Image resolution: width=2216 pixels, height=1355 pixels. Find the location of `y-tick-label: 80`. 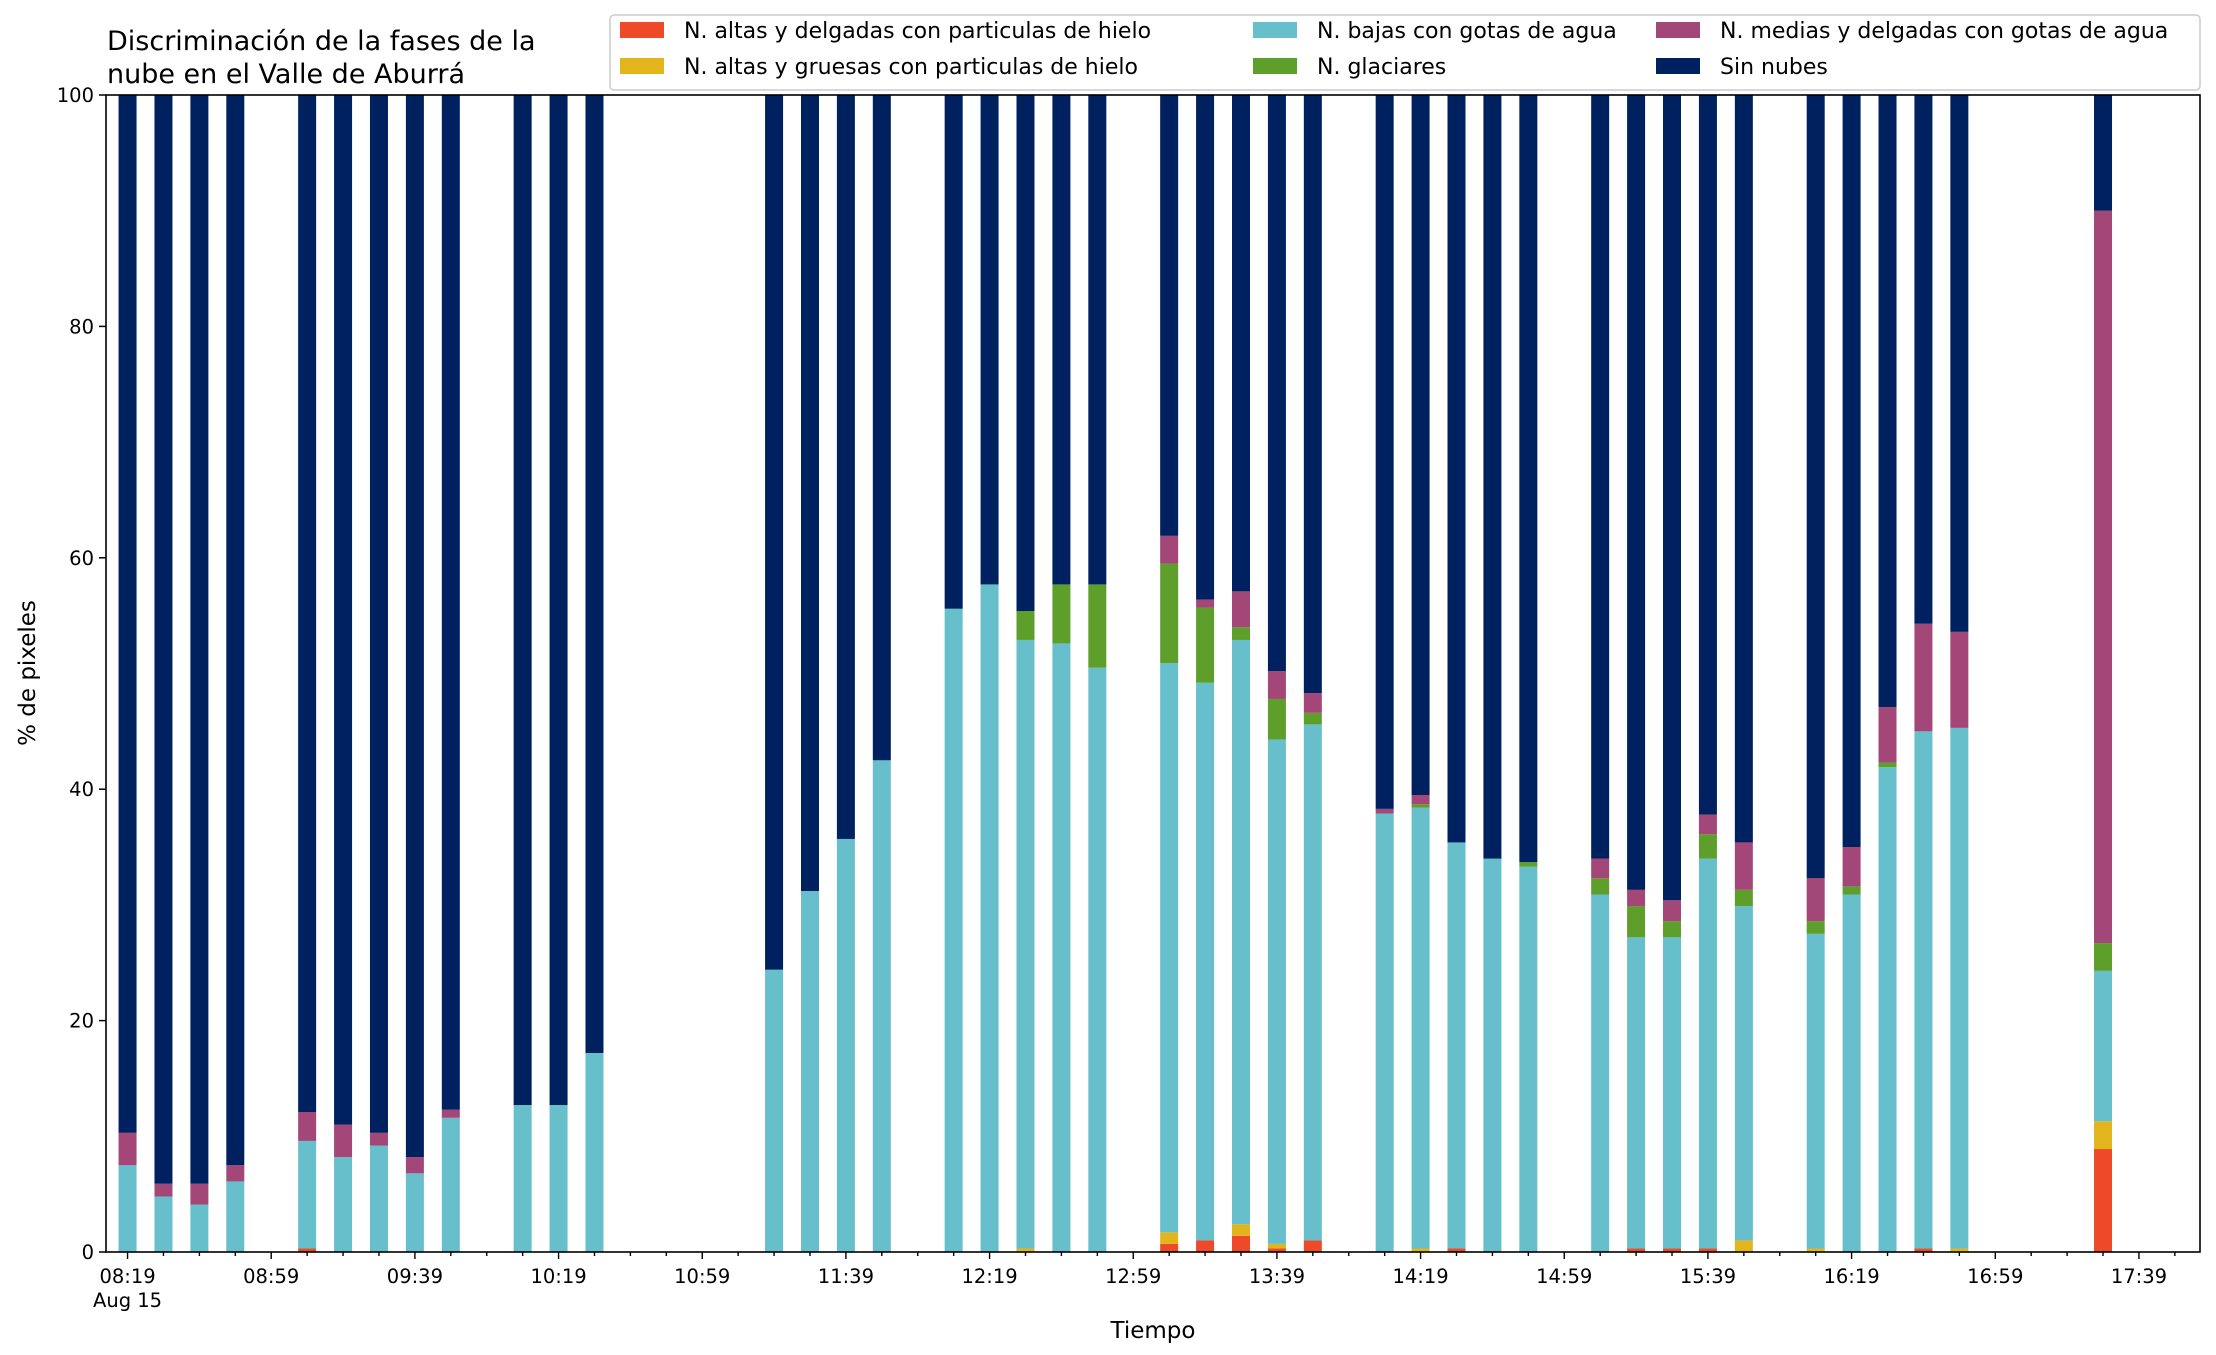

y-tick-label: 80 is located at coordinates (81, 326).